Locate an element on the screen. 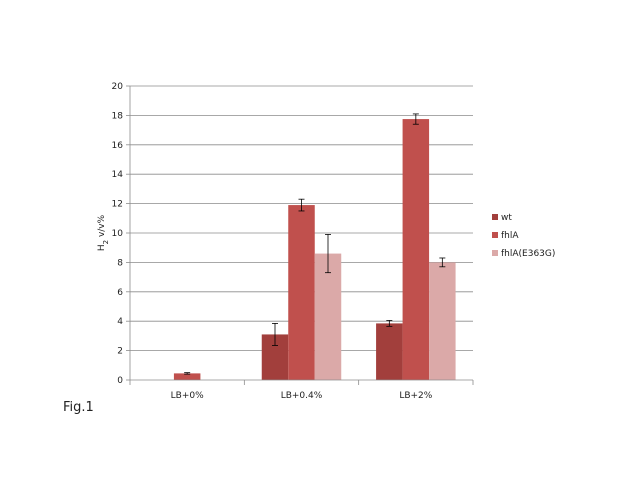  y-tick-label-4: 8 is located at coordinates (120, 263).